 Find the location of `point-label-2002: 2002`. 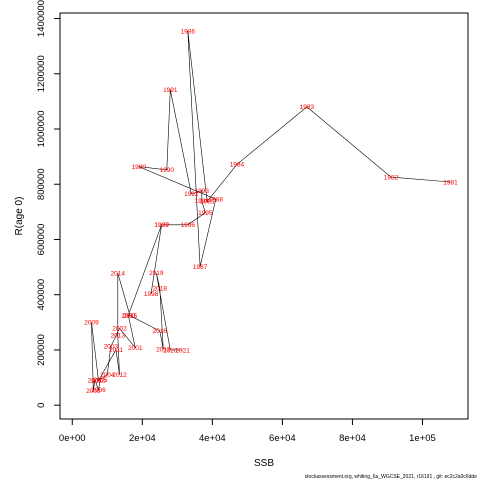

point-label-2002: 2002 is located at coordinates (119, 329).